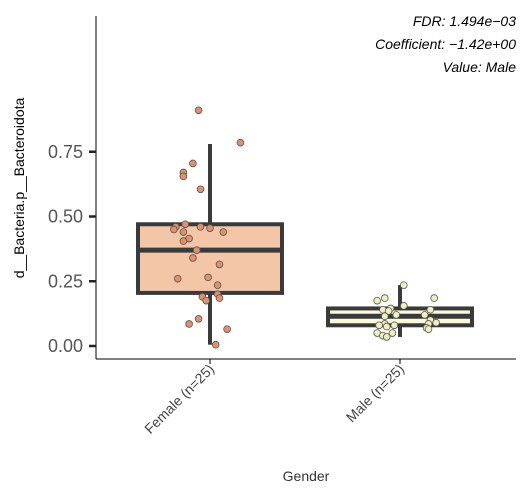 This screenshot has width=528, height=500. Describe the element at coordinates (480, 67) in the screenshot. I see `annotation-value: Value: Male` at that location.